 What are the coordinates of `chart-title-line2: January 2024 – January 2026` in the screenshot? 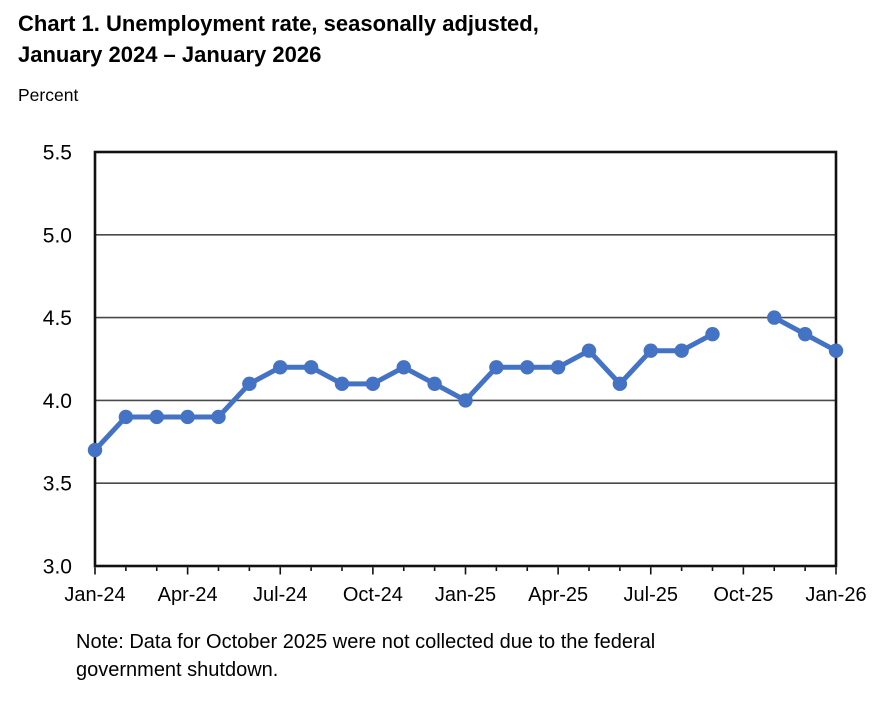 It's located at (170, 54).